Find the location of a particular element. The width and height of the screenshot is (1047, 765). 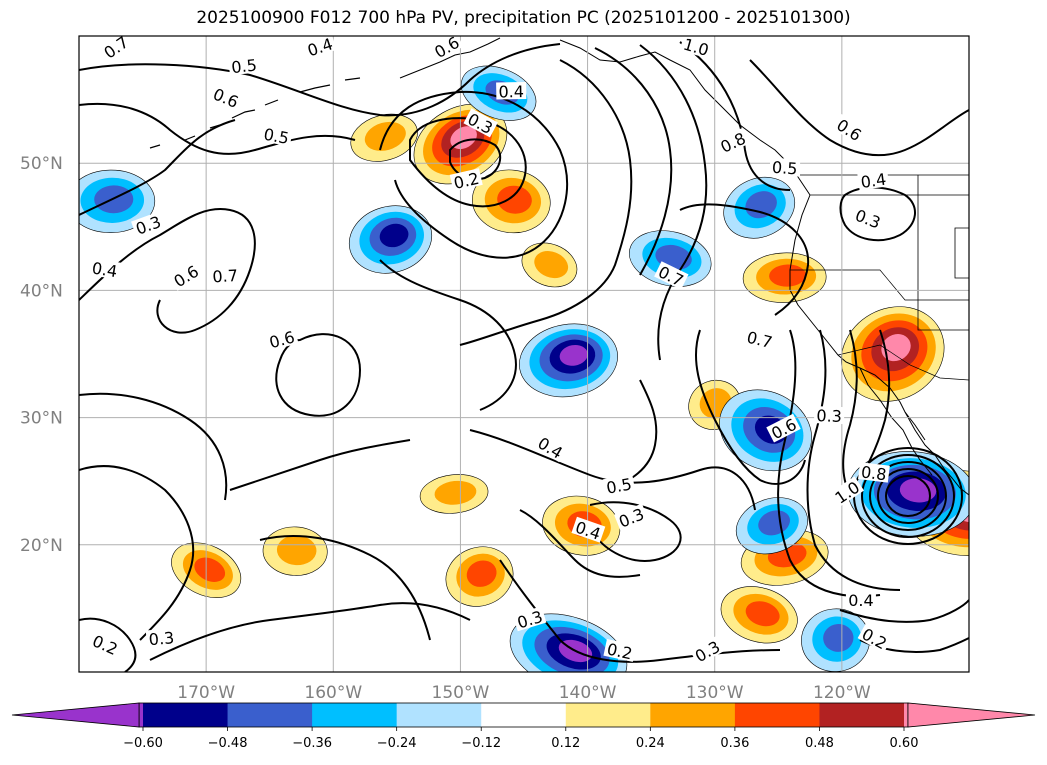

lat-tick-label: 40°N is located at coordinates (41, 291).